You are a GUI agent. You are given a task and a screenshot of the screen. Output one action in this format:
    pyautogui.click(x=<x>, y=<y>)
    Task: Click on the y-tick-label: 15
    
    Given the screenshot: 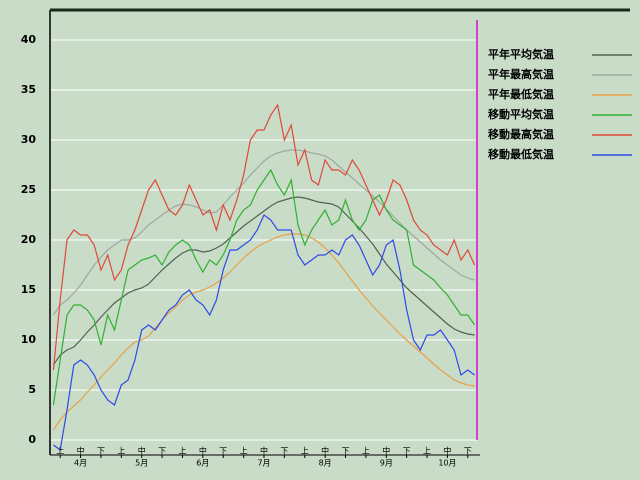 What is the action you would take?
    pyautogui.click(x=28, y=289)
    